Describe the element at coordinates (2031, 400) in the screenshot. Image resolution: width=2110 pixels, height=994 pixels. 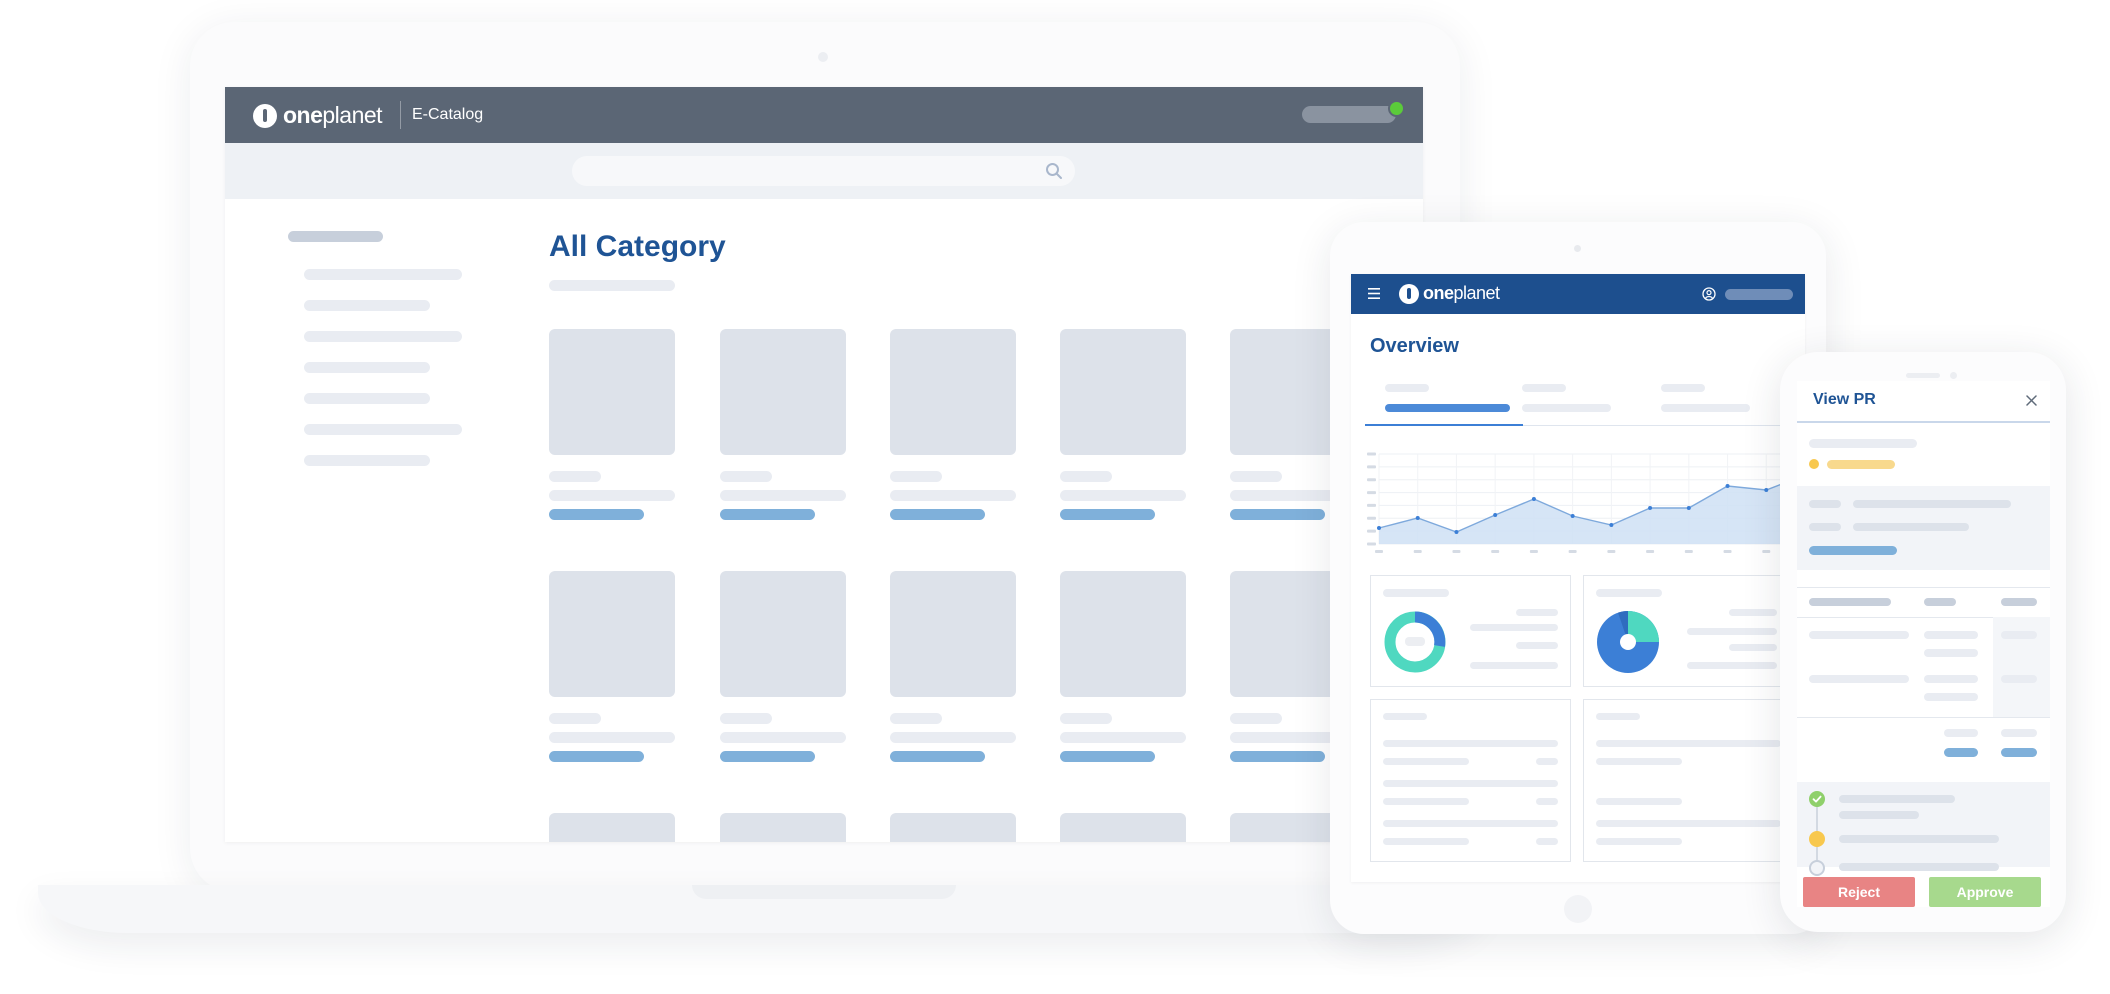
I see `close-icon` at that location.